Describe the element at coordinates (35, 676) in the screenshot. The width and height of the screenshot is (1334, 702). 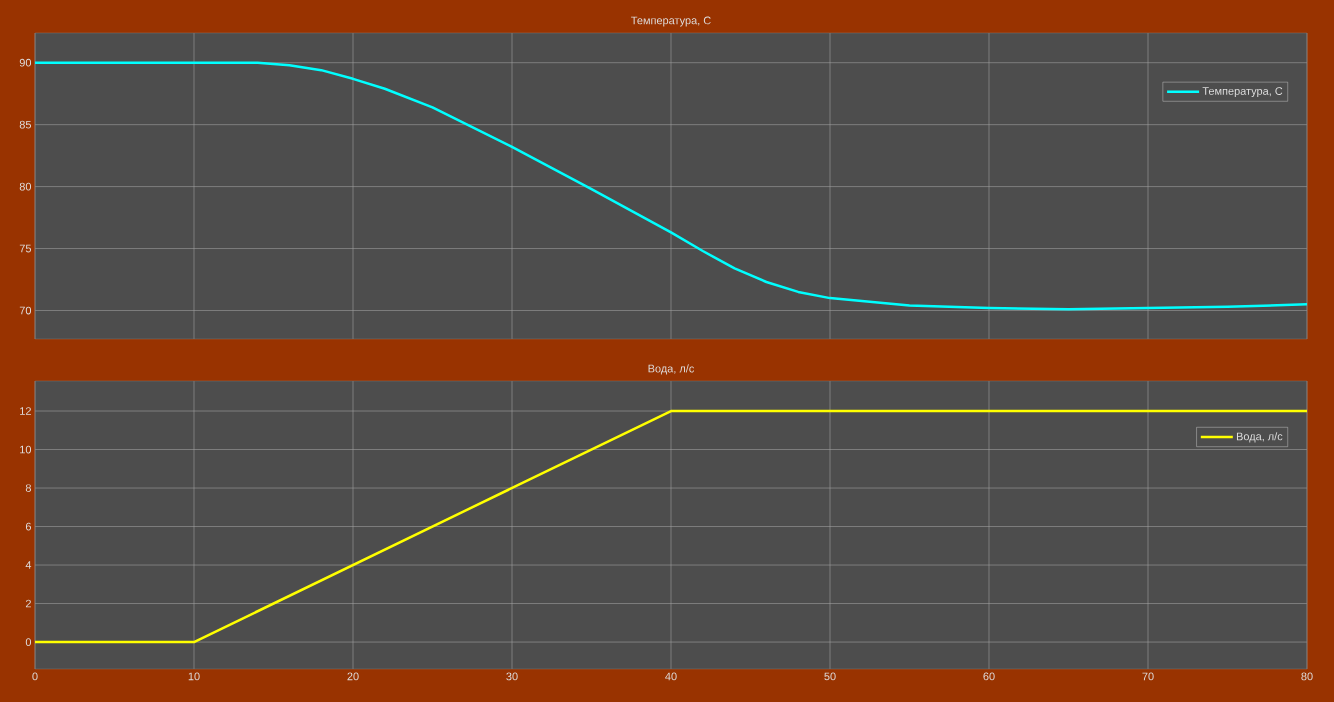
I see `x-tick-label: 0` at that location.